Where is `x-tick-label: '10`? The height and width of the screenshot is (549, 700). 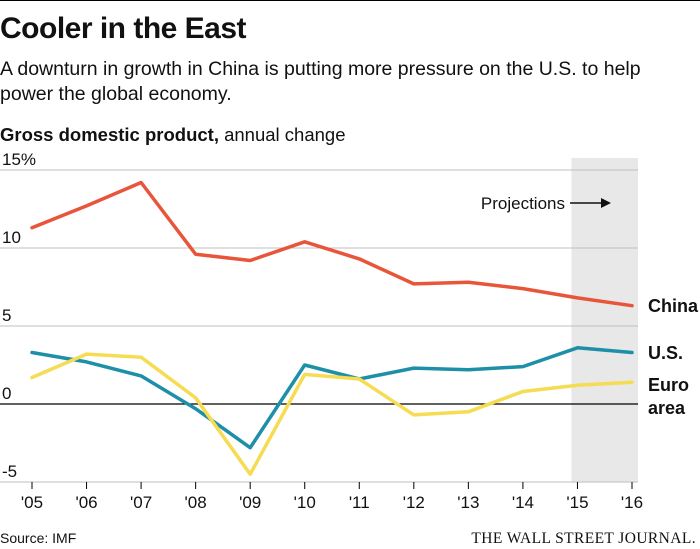
x-tick-label: '10 is located at coordinates (305, 502).